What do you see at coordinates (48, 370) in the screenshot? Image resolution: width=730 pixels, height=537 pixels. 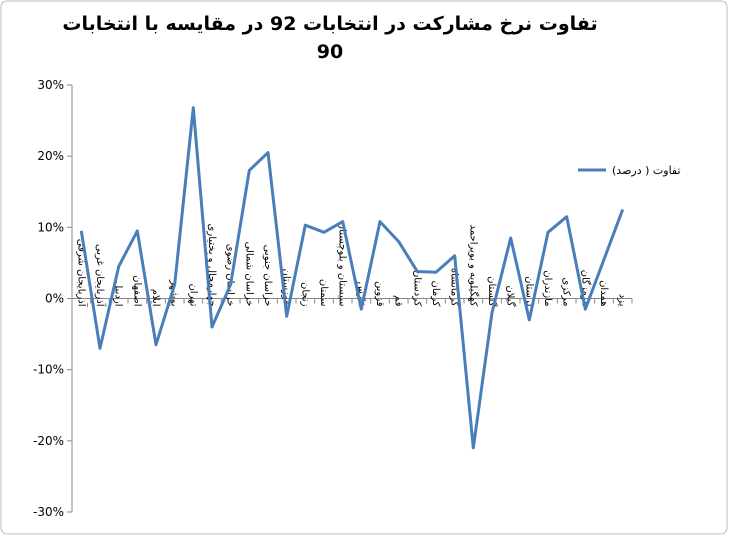 I see `y-tick-label: -10%` at bounding box center [48, 370].